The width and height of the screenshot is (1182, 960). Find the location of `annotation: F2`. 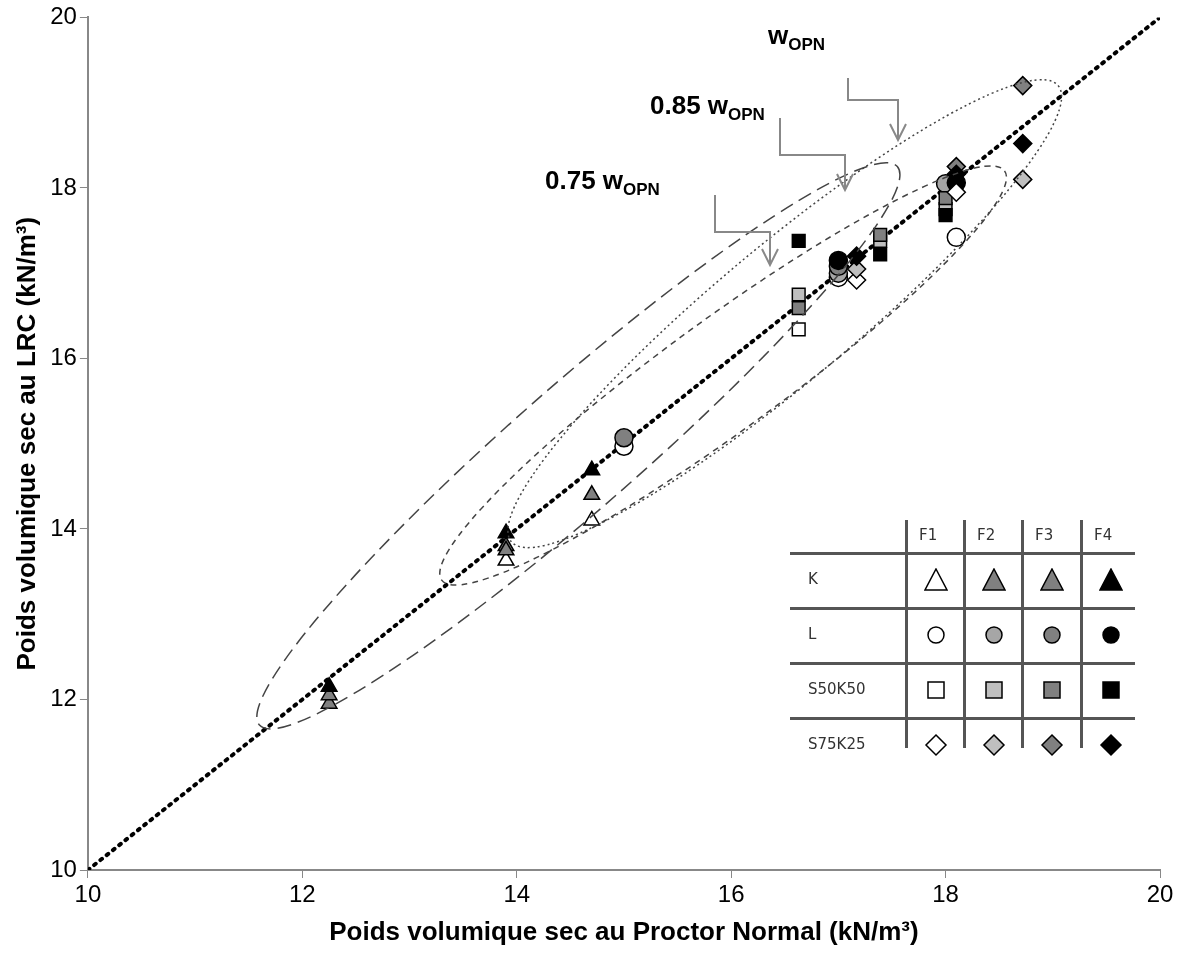

annotation: F2 is located at coordinates (986, 535).